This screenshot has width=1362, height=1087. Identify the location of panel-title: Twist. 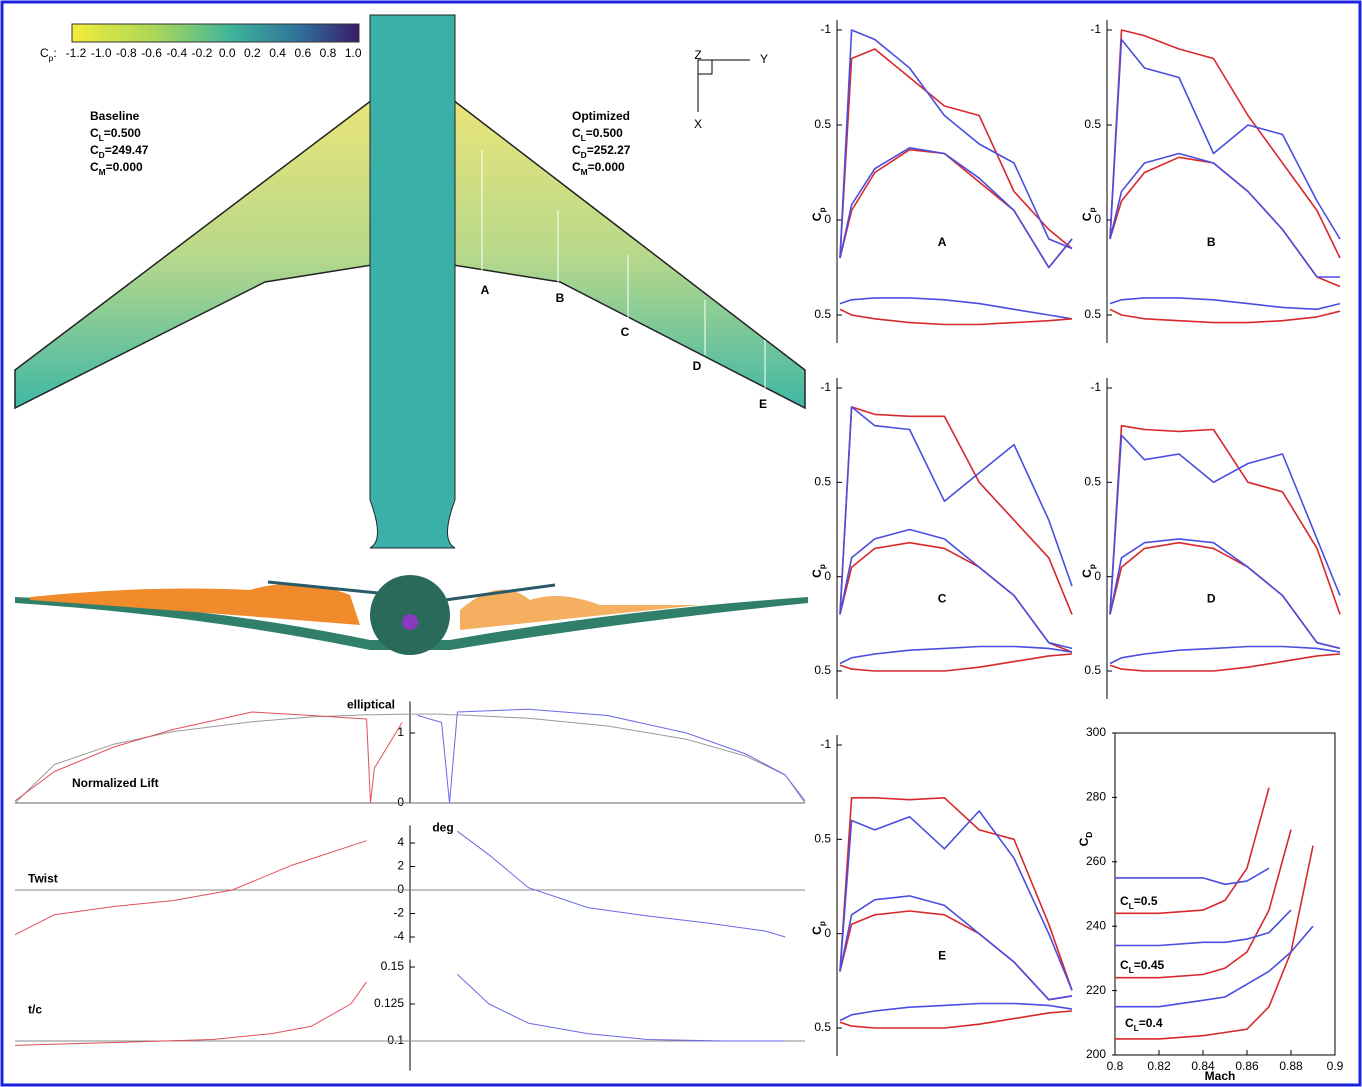
(43, 878).